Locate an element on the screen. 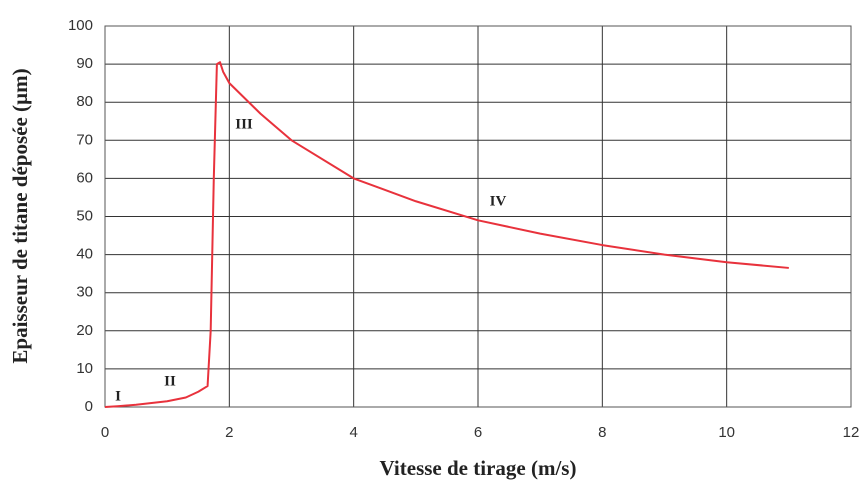  y-tick-label: 60 is located at coordinates (84, 177).